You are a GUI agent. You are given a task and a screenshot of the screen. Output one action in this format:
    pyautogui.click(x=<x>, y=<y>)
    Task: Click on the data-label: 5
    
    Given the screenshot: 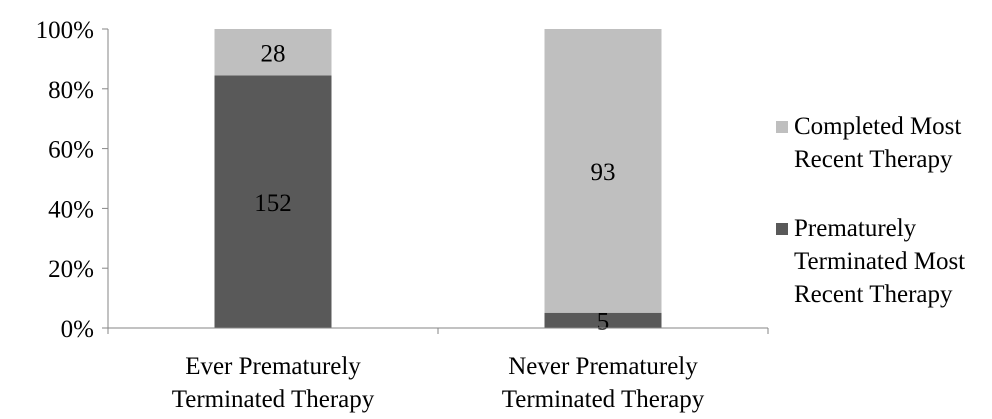 What is the action you would take?
    pyautogui.click(x=603, y=321)
    